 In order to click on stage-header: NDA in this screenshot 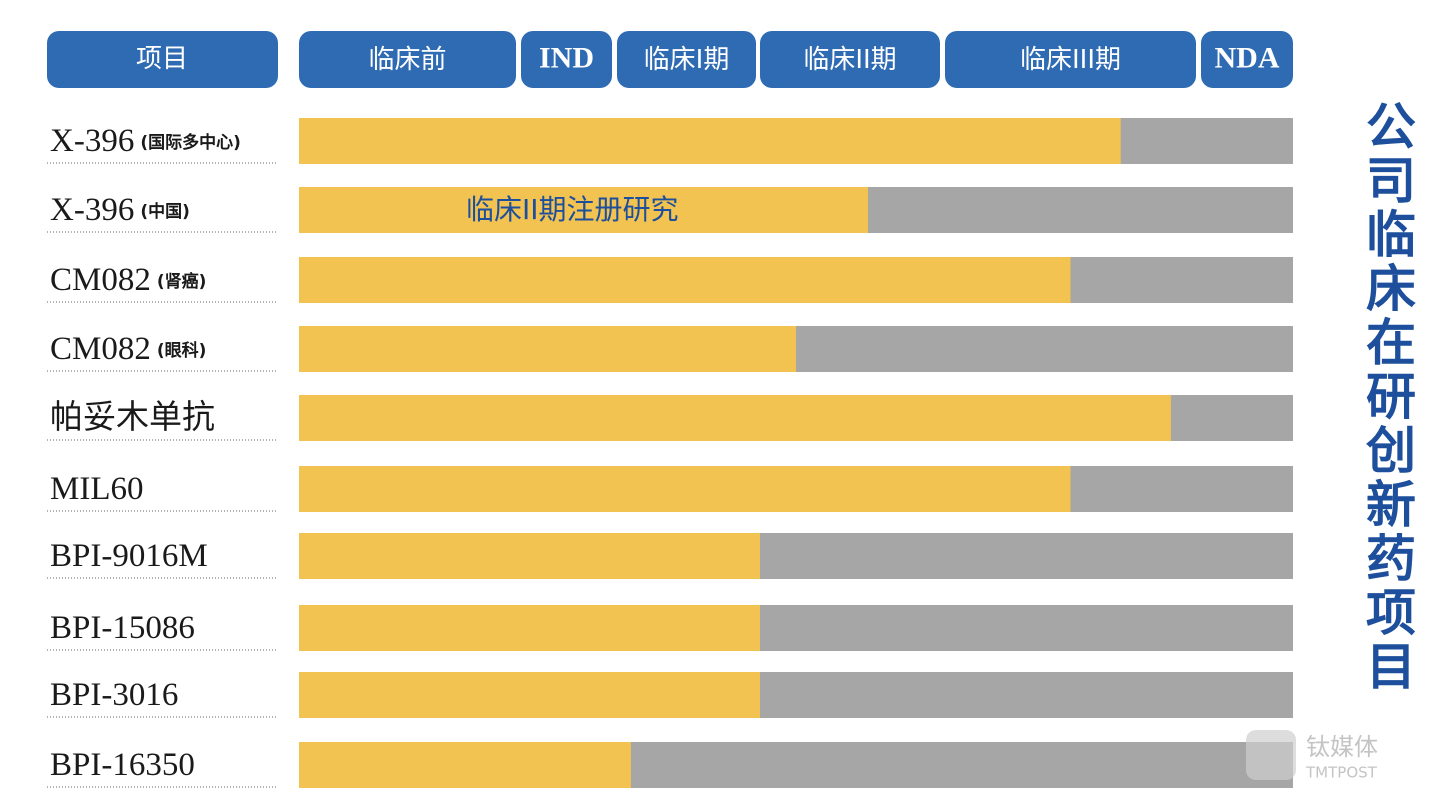, I will do `click(1247, 57)`.